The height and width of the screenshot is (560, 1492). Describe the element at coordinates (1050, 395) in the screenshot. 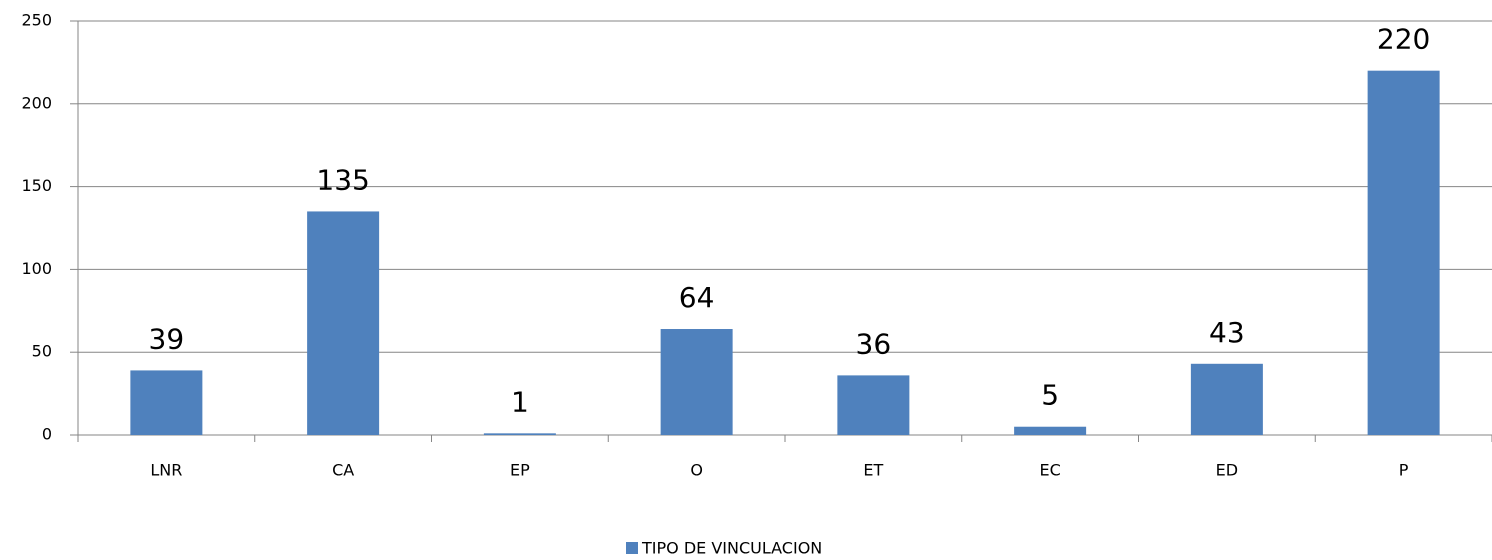

I see `data-label: 5` at that location.